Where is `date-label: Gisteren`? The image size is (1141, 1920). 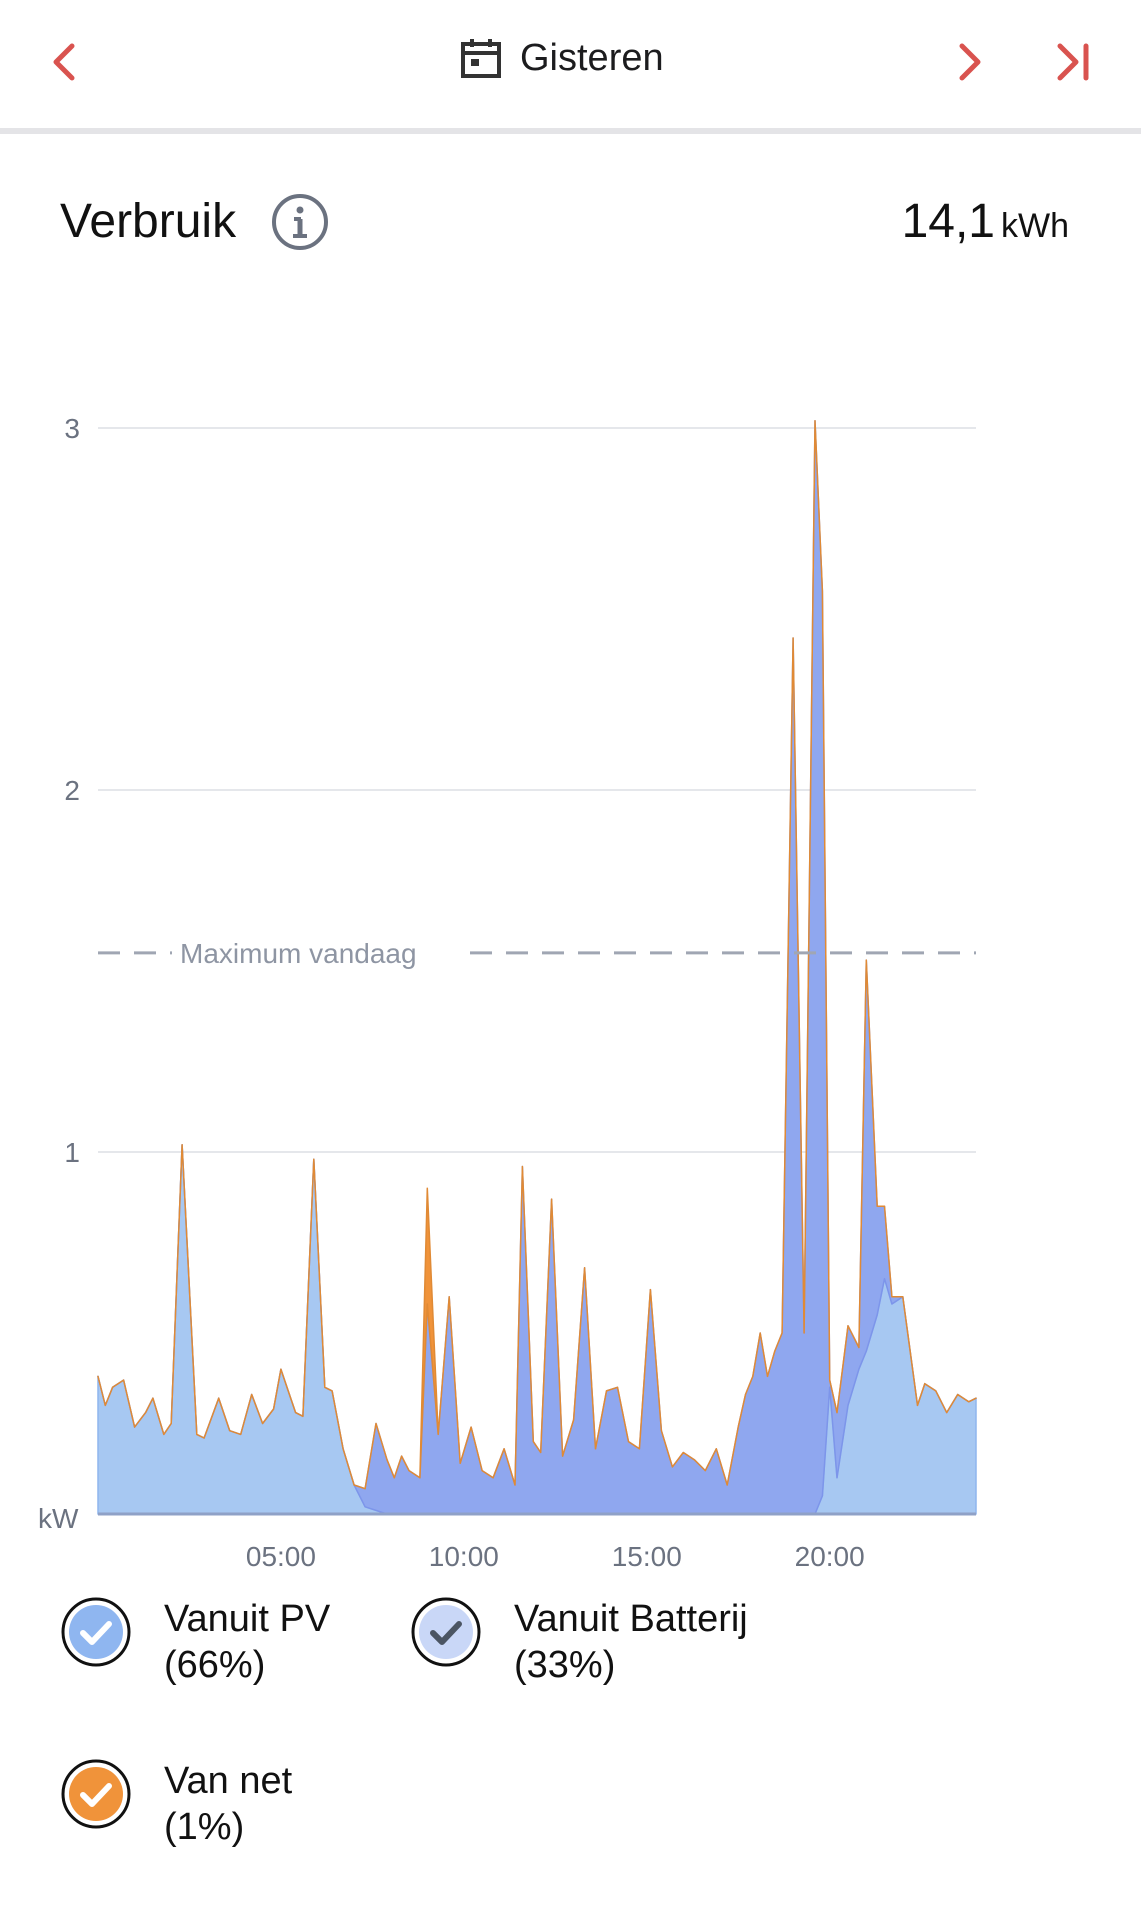
date-label: Gisteren is located at coordinates (592, 57).